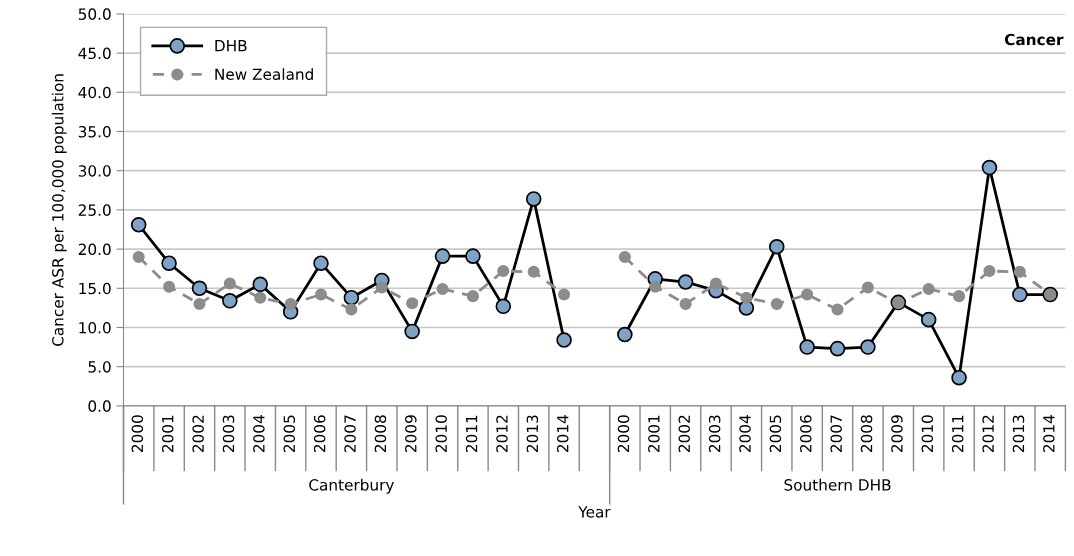  What do you see at coordinates (94, 92) in the screenshot?
I see `y-tick-label: 40.0` at bounding box center [94, 92].